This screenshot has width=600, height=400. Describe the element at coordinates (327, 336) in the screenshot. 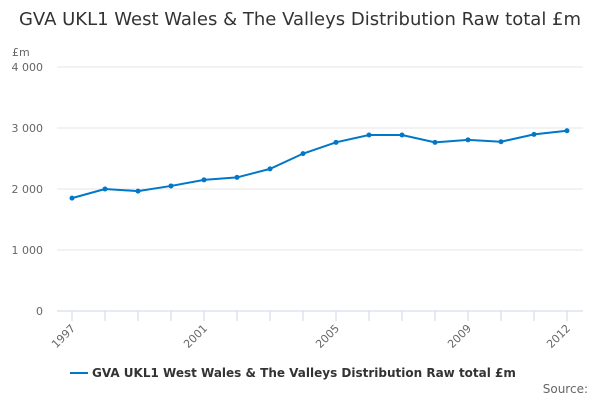

I see `x-tick-label: 2005` at that location.